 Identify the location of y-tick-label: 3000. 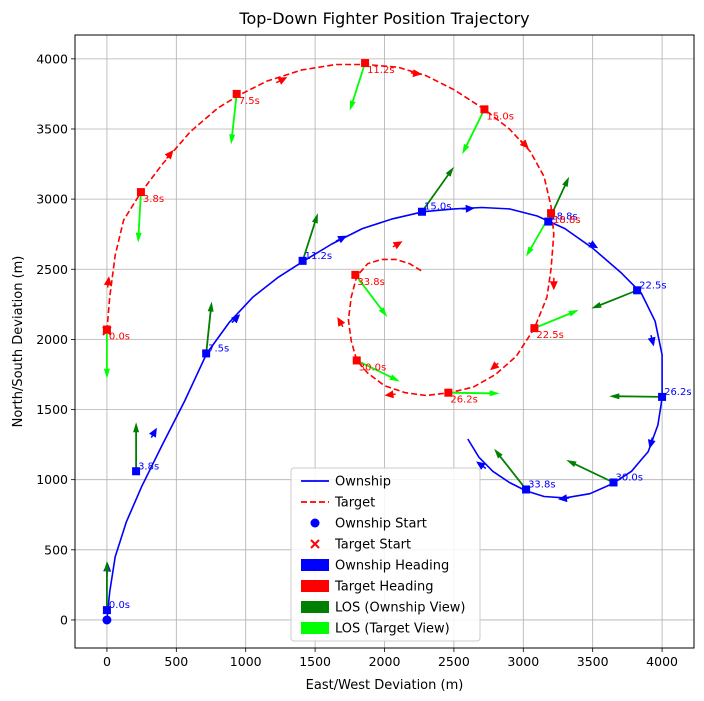
(52, 199).